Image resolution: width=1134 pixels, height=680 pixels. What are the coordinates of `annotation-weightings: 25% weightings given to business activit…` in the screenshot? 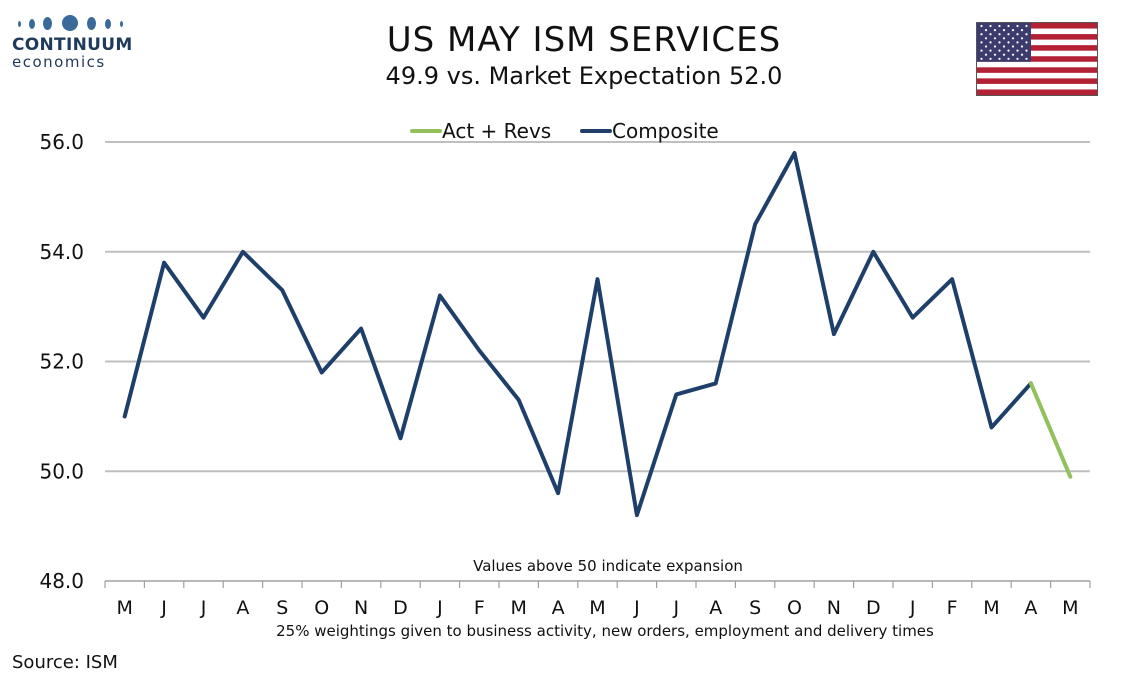 It's located at (605, 631).